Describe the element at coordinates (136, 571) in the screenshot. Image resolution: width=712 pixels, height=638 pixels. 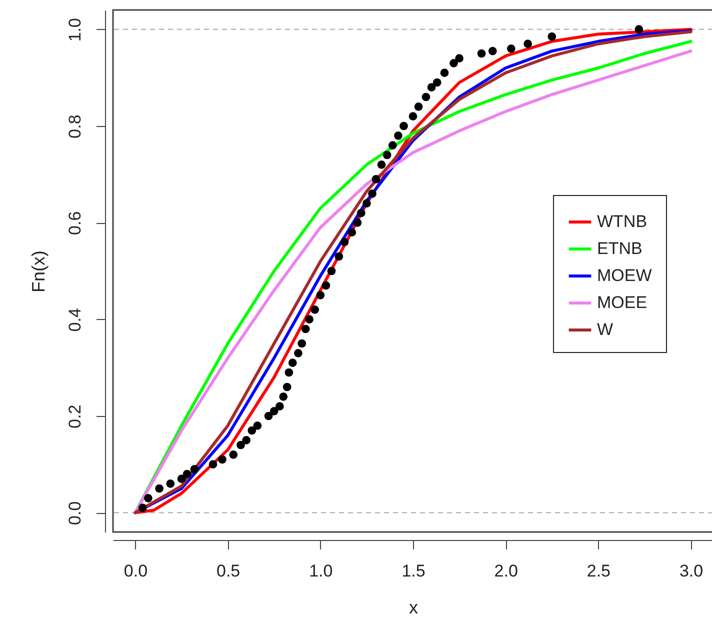
I see `x-tick-label: 0.0` at that location.